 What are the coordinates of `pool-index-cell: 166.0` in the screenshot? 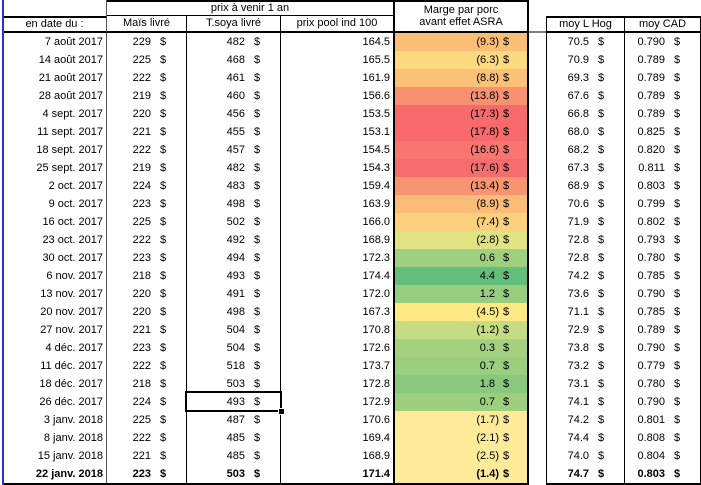 It's located at (338, 222).